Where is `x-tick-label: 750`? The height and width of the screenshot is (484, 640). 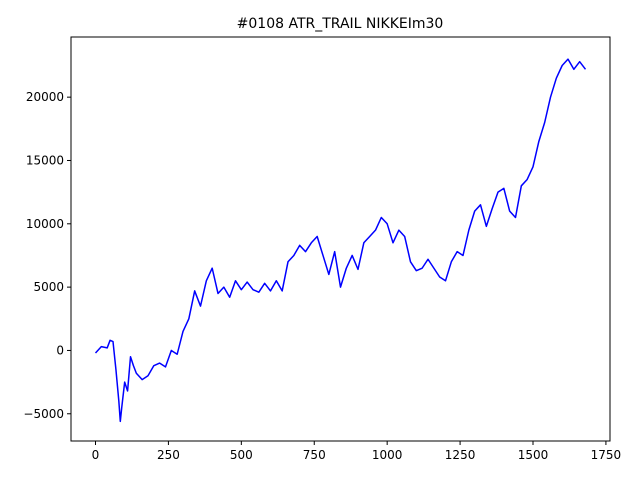 x-tick-label: 750 is located at coordinates (314, 455).